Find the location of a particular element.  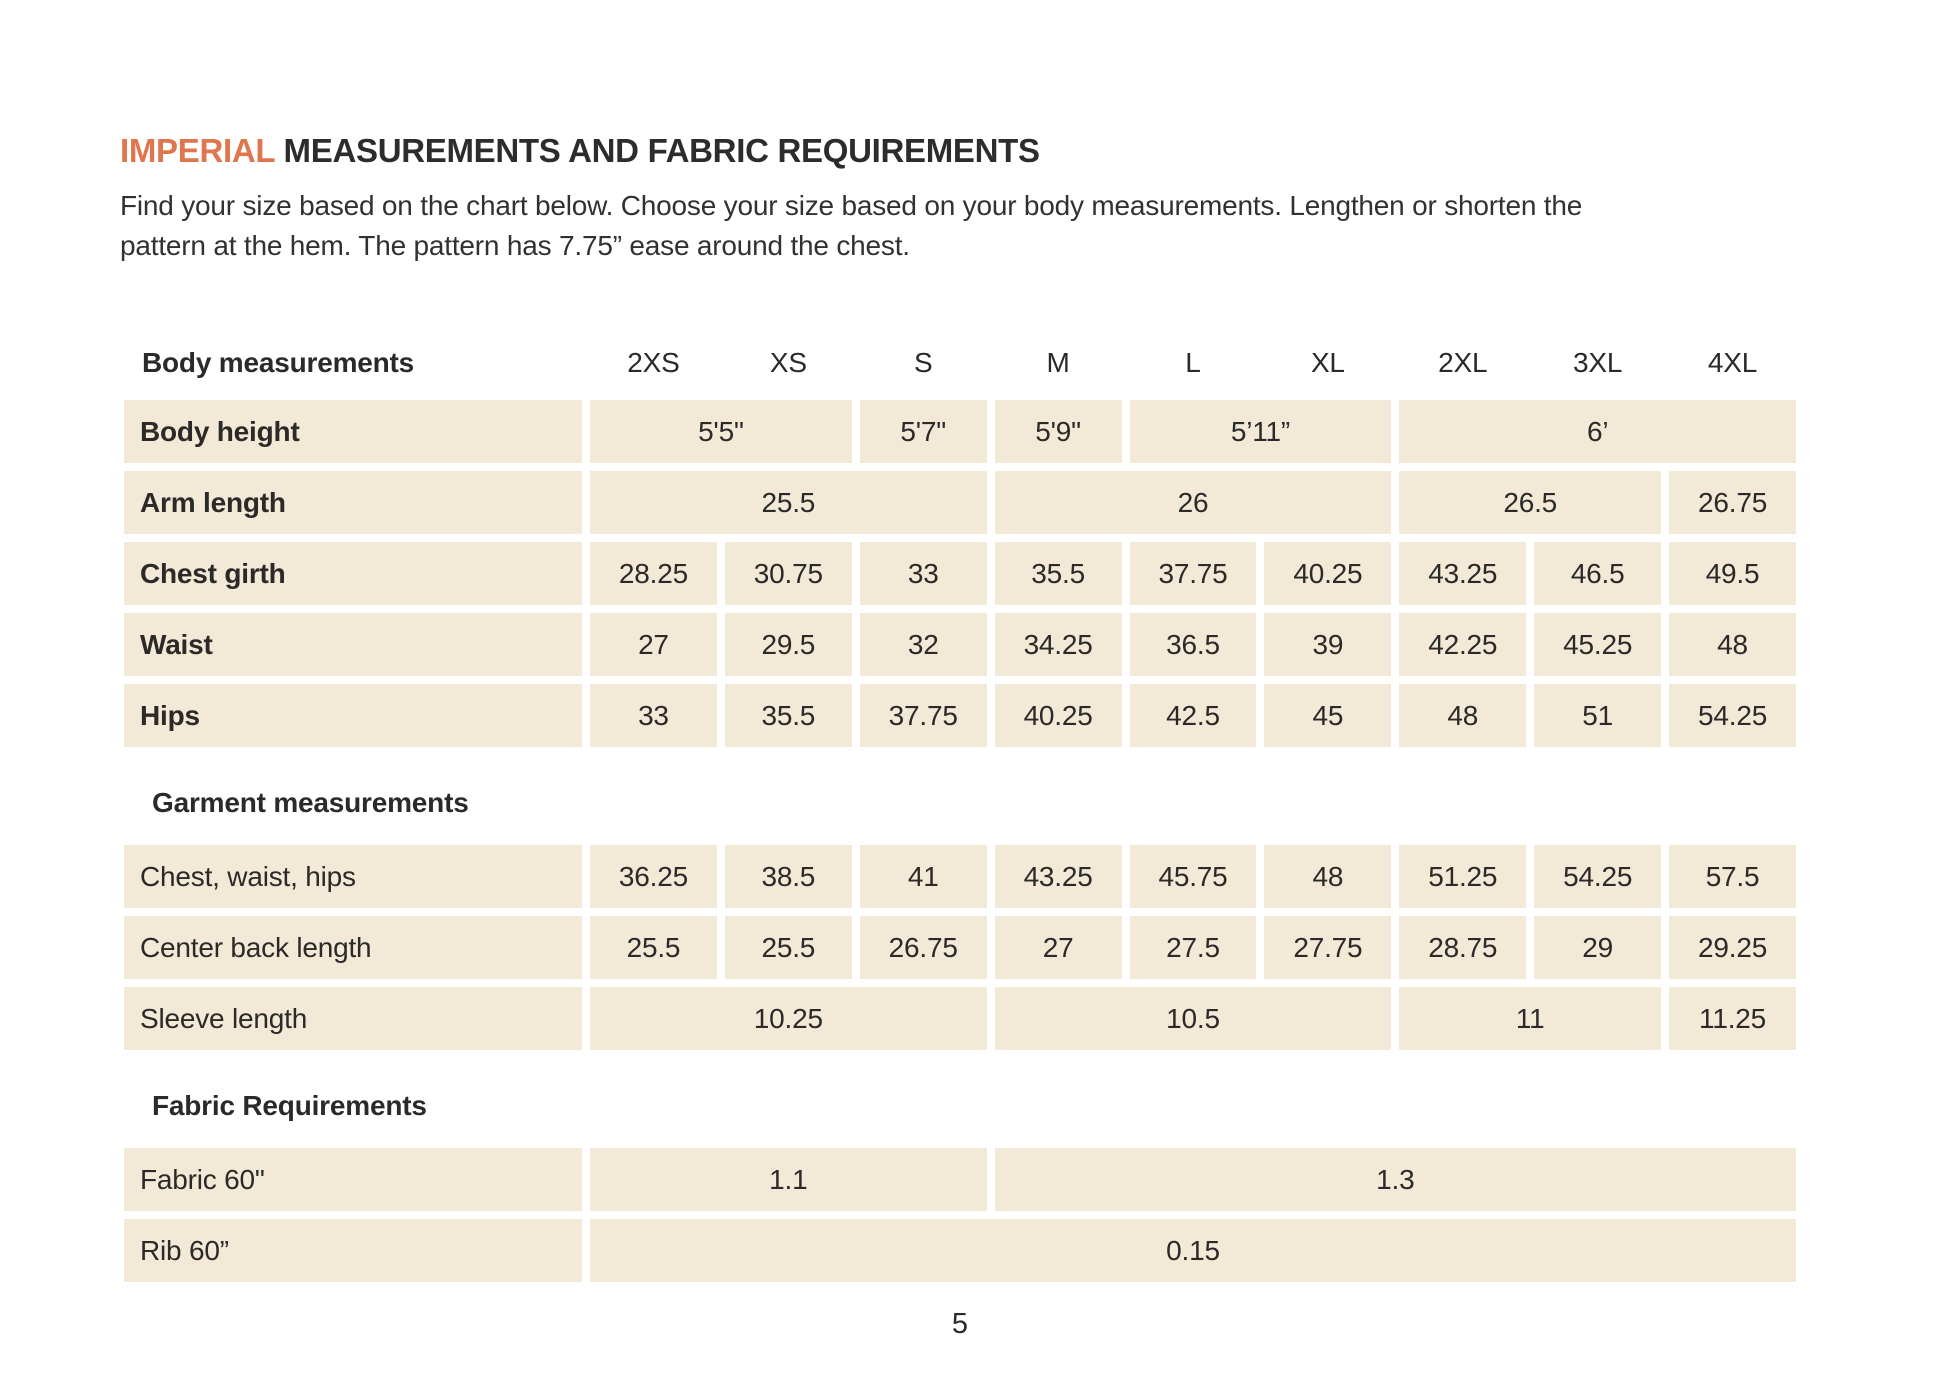

title-highlight: IMPERIAL is located at coordinates (197, 150).